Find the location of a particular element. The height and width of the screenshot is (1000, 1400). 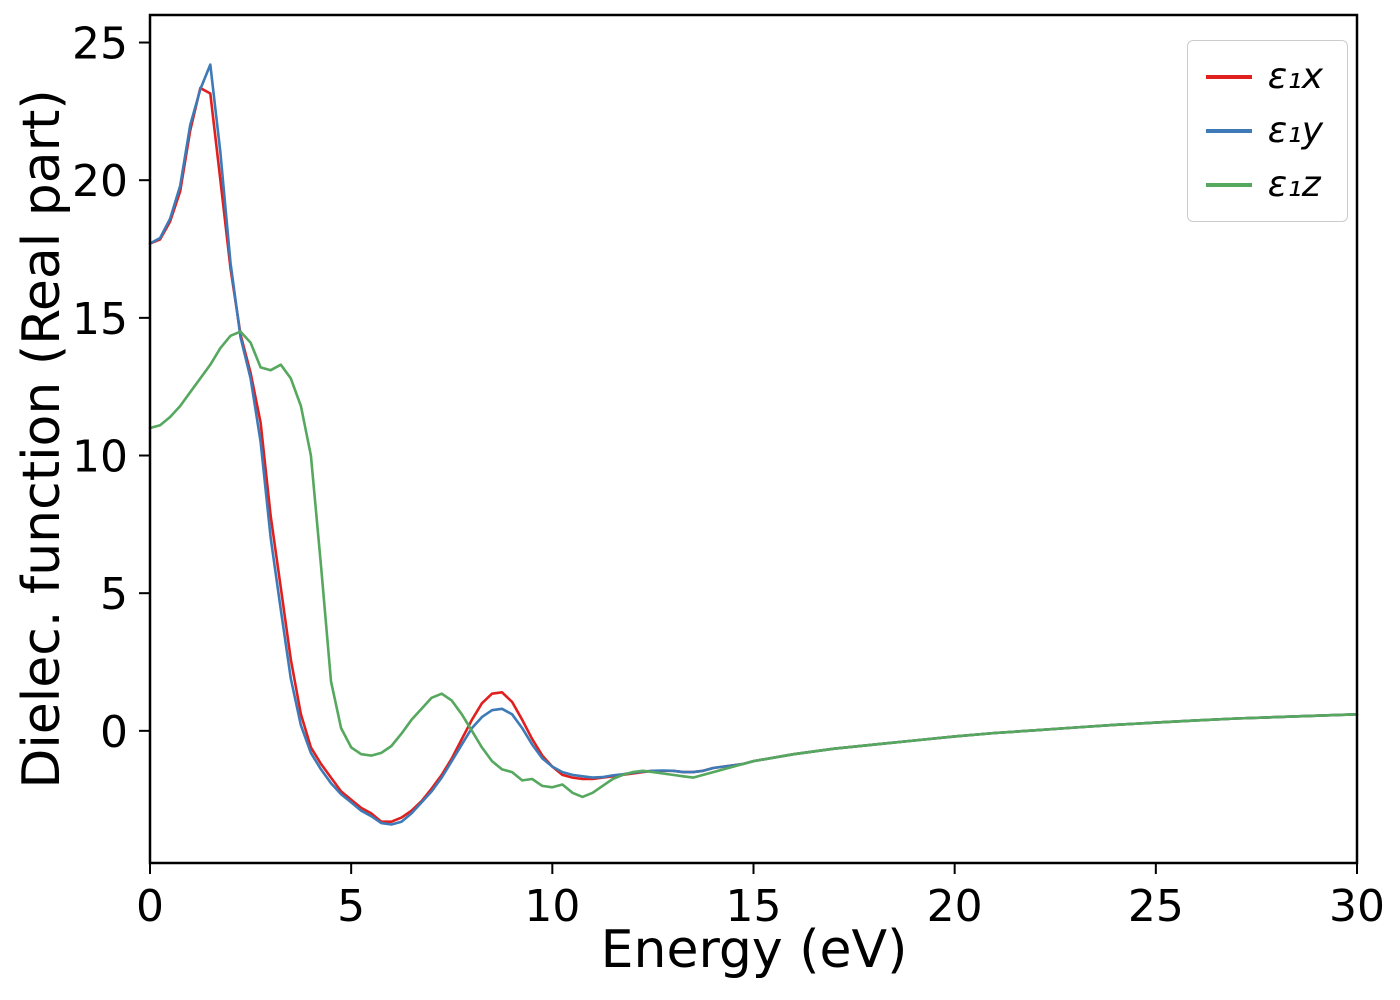

legend-item: ε₁z is located at coordinates (1264, 184).